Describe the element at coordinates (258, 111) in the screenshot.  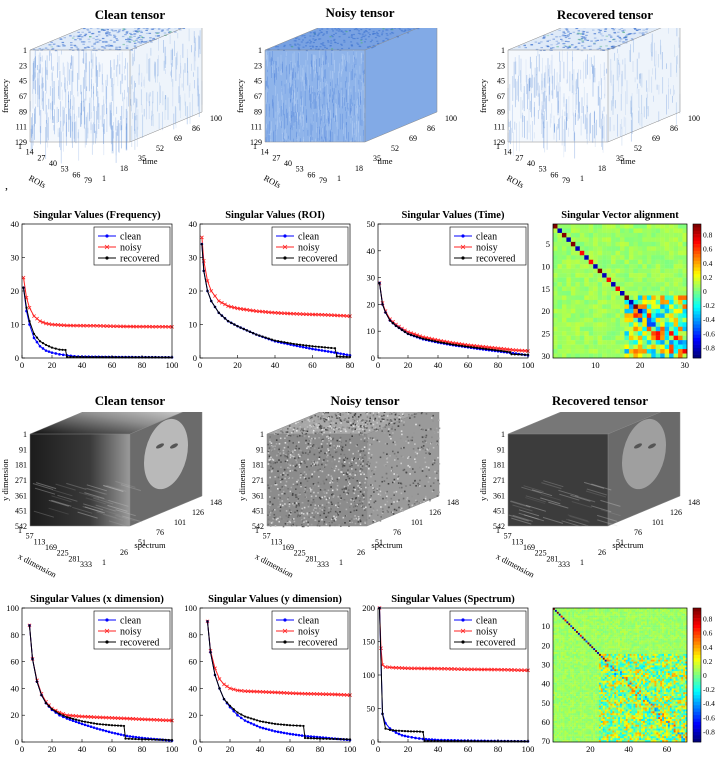
I see `vertical-tick-label: 89` at that location.